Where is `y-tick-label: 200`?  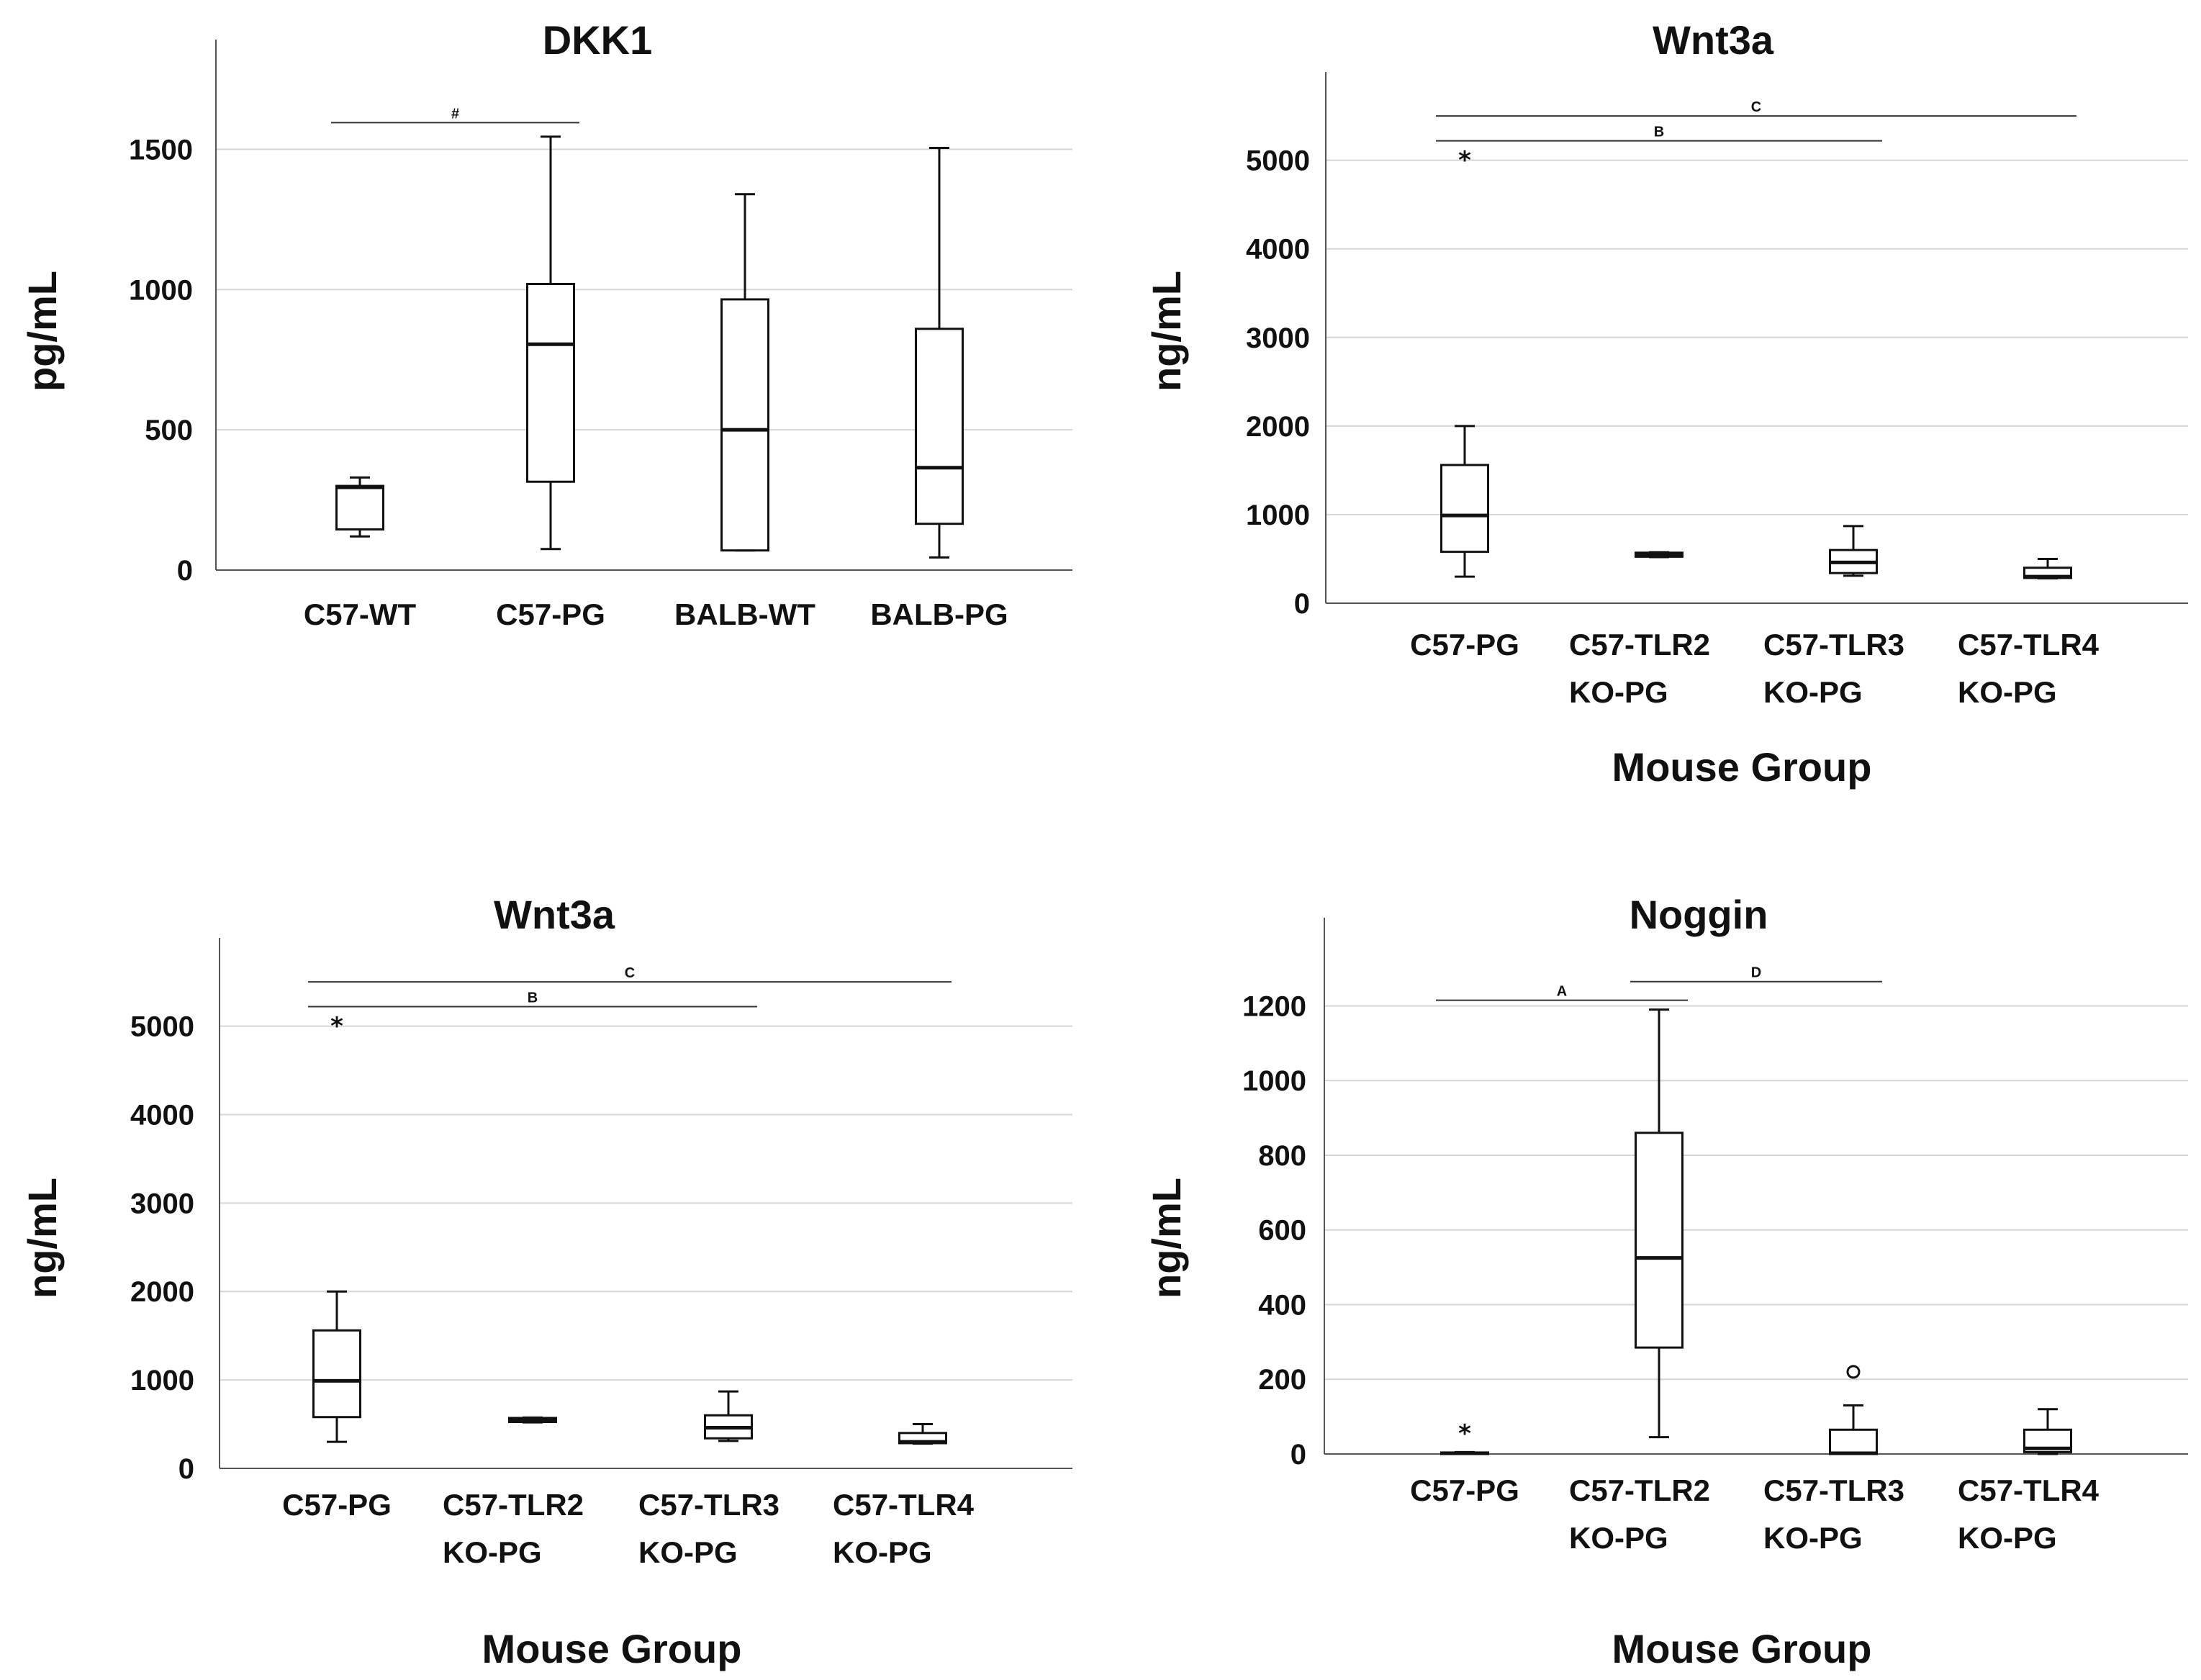 y-tick-label: 200 is located at coordinates (1282, 1380).